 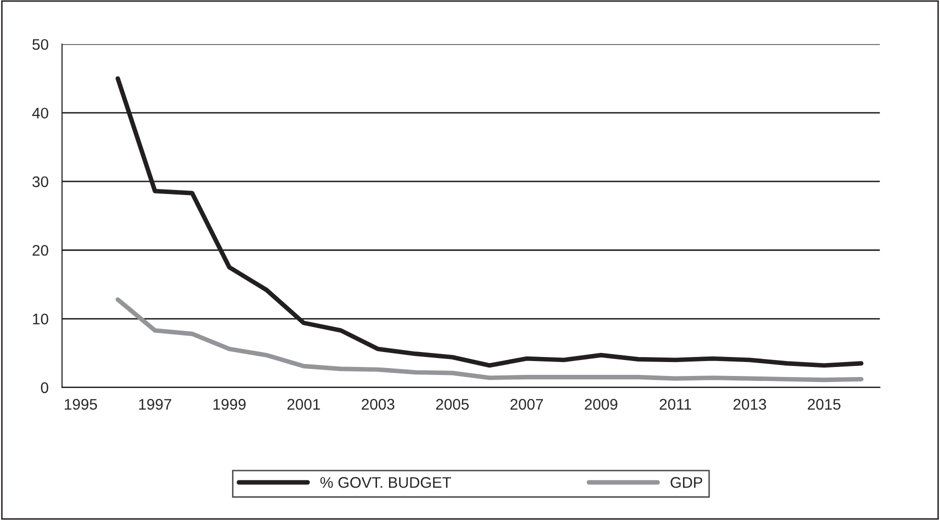 What do you see at coordinates (386, 482) in the screenshot?
I see `legend-label: % GOVT. BUDGET` at bounding box center [386, 482].